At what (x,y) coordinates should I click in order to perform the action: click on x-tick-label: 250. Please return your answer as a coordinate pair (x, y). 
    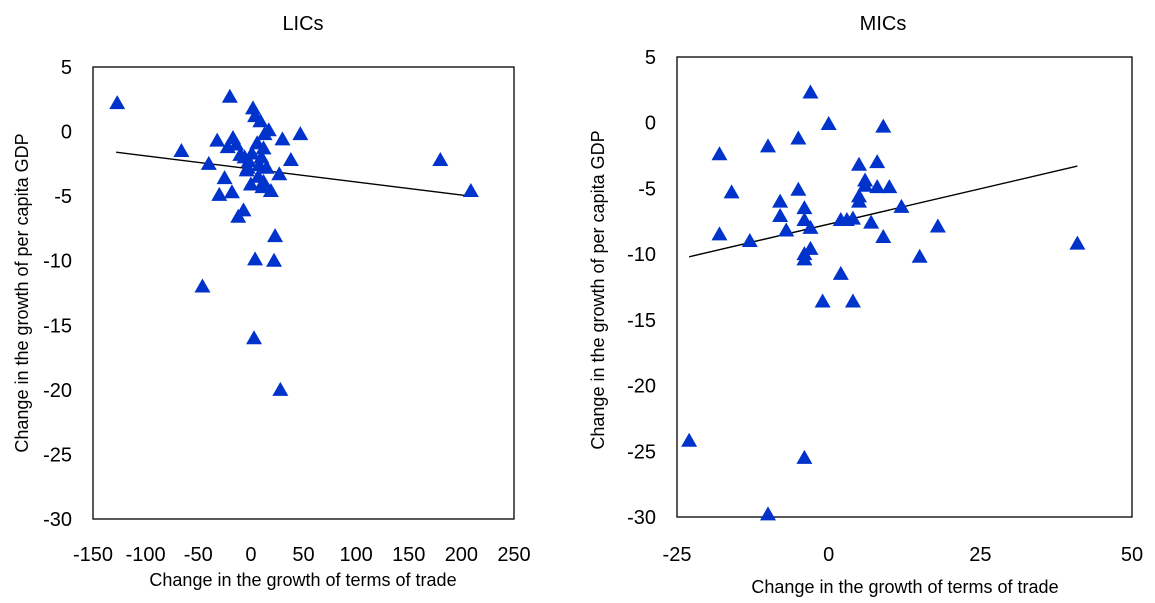
    Looking at the image, I should click on (513, 555).